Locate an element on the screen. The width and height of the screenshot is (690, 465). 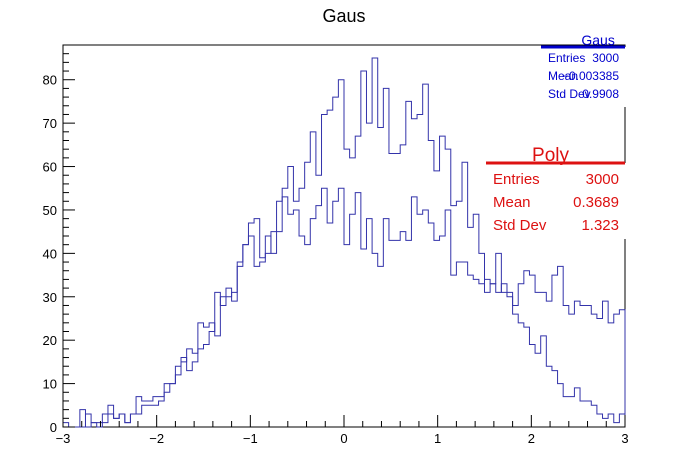
y-tick-label: 30 is located at coordinates (50, 297).